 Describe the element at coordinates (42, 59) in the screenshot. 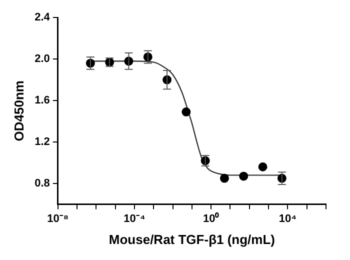

I see `y-tick-label: 2.0` at that location.